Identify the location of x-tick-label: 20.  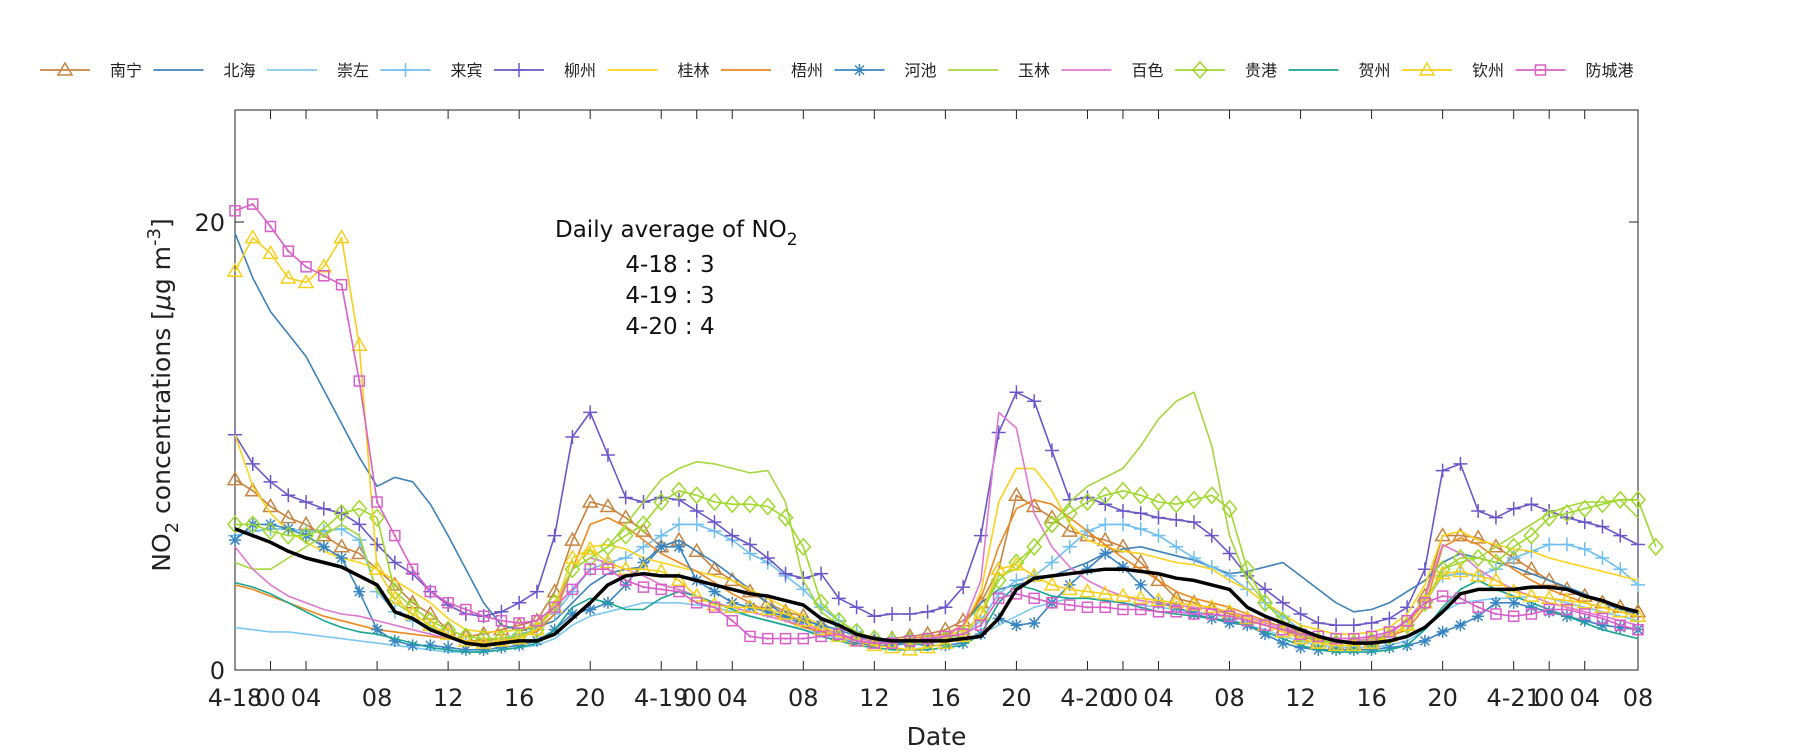
(1016, 698).